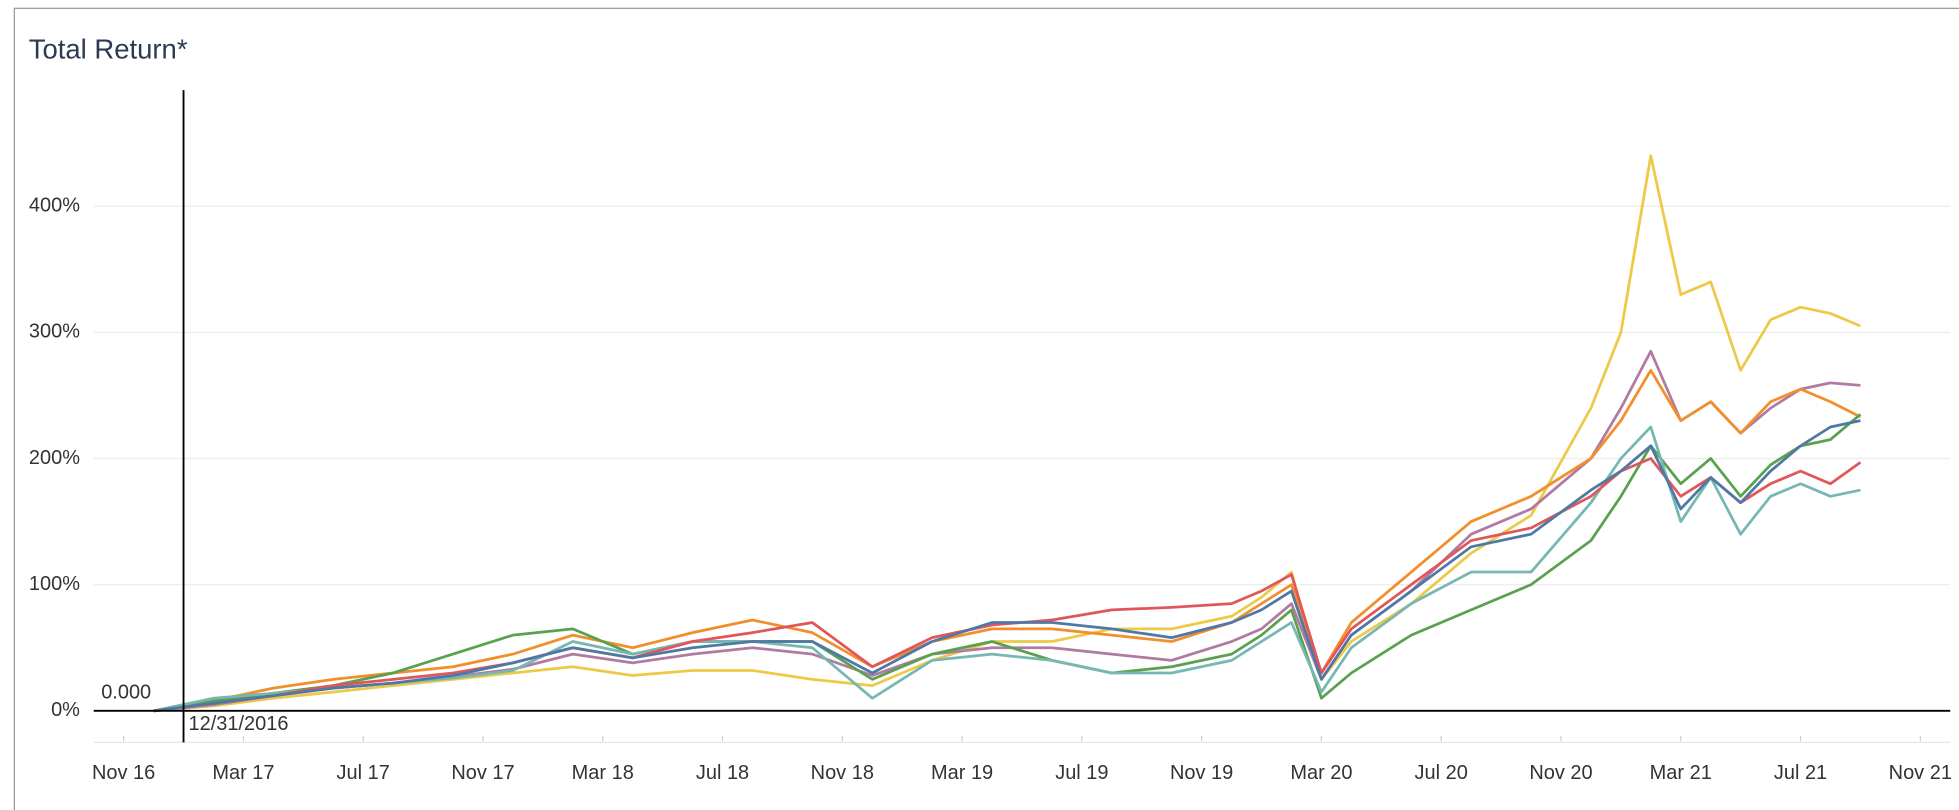 The image size is (1959, 810). What do you see at coordinates (842, 773) in the screenshot?
I see `x-tick-label: Nov 18` at bounding box center [842, 773].